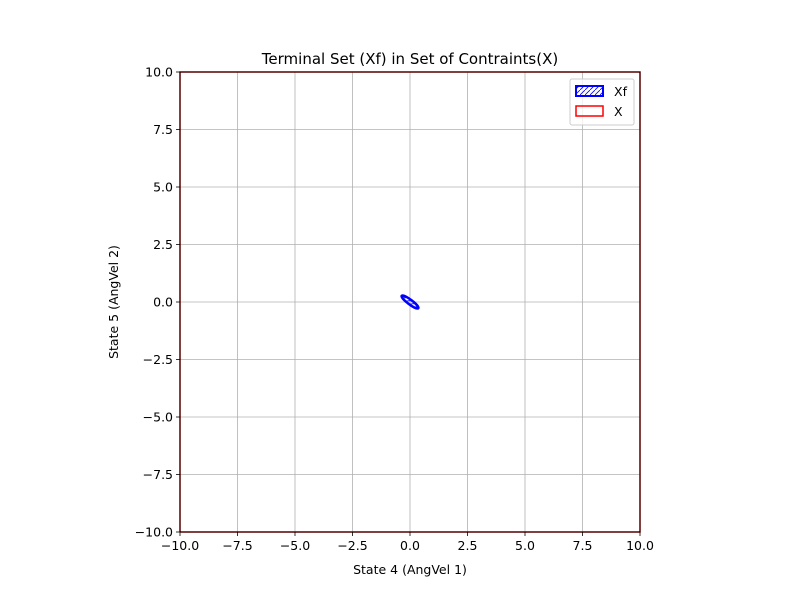 The image size is (800, 600). What do you see at coordinates (589, 111) in the screenshot?
I see `legend-swatch-x` at bounding box center [589, 111].